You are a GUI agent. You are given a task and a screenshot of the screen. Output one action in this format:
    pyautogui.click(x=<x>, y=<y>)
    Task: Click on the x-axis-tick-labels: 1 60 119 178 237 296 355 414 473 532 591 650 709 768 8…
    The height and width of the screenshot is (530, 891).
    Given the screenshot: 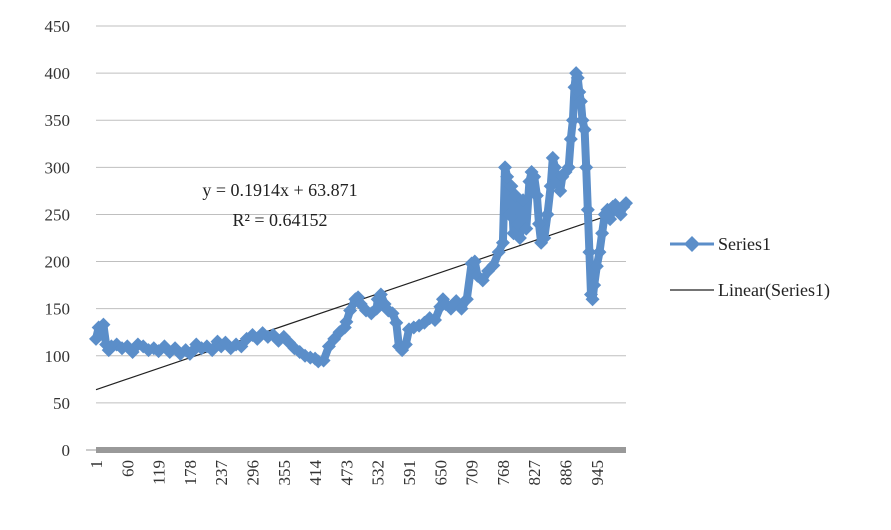 What is the action you would take?
    pyautogui.click(x=347, y=473)
    